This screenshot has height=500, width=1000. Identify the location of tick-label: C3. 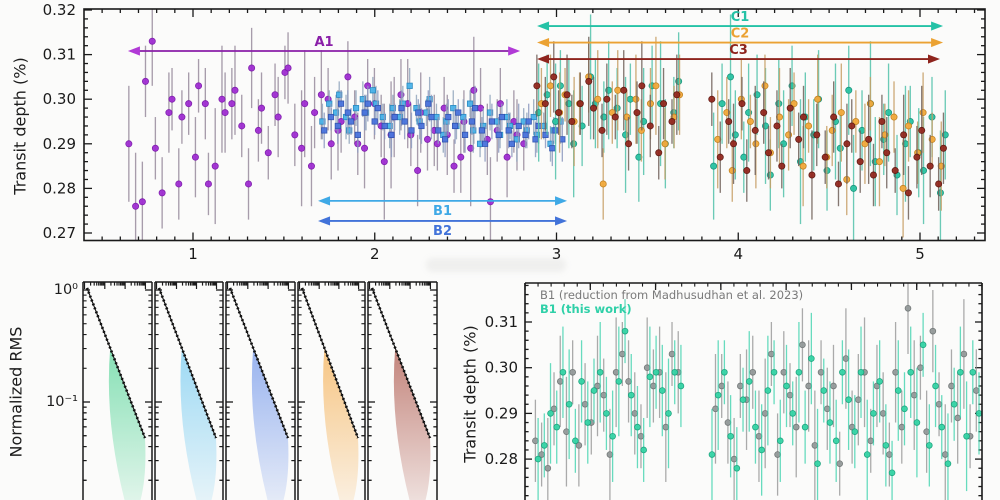
(738, 50).